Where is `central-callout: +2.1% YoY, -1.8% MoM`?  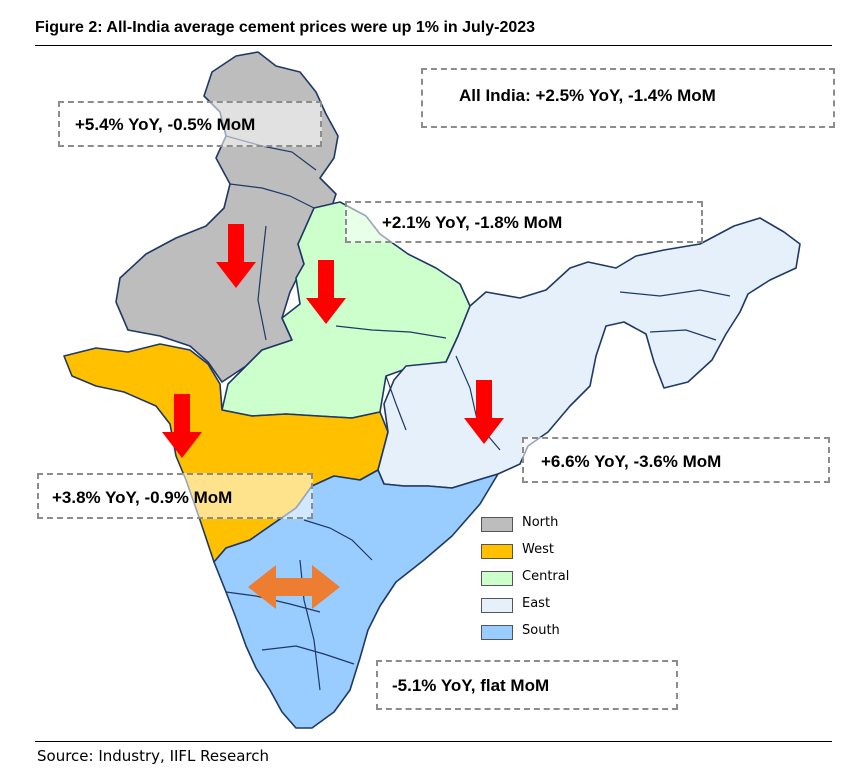 central-callout: +2.1% YoY, -1.8% MoM is located at coordinates (524, 222).